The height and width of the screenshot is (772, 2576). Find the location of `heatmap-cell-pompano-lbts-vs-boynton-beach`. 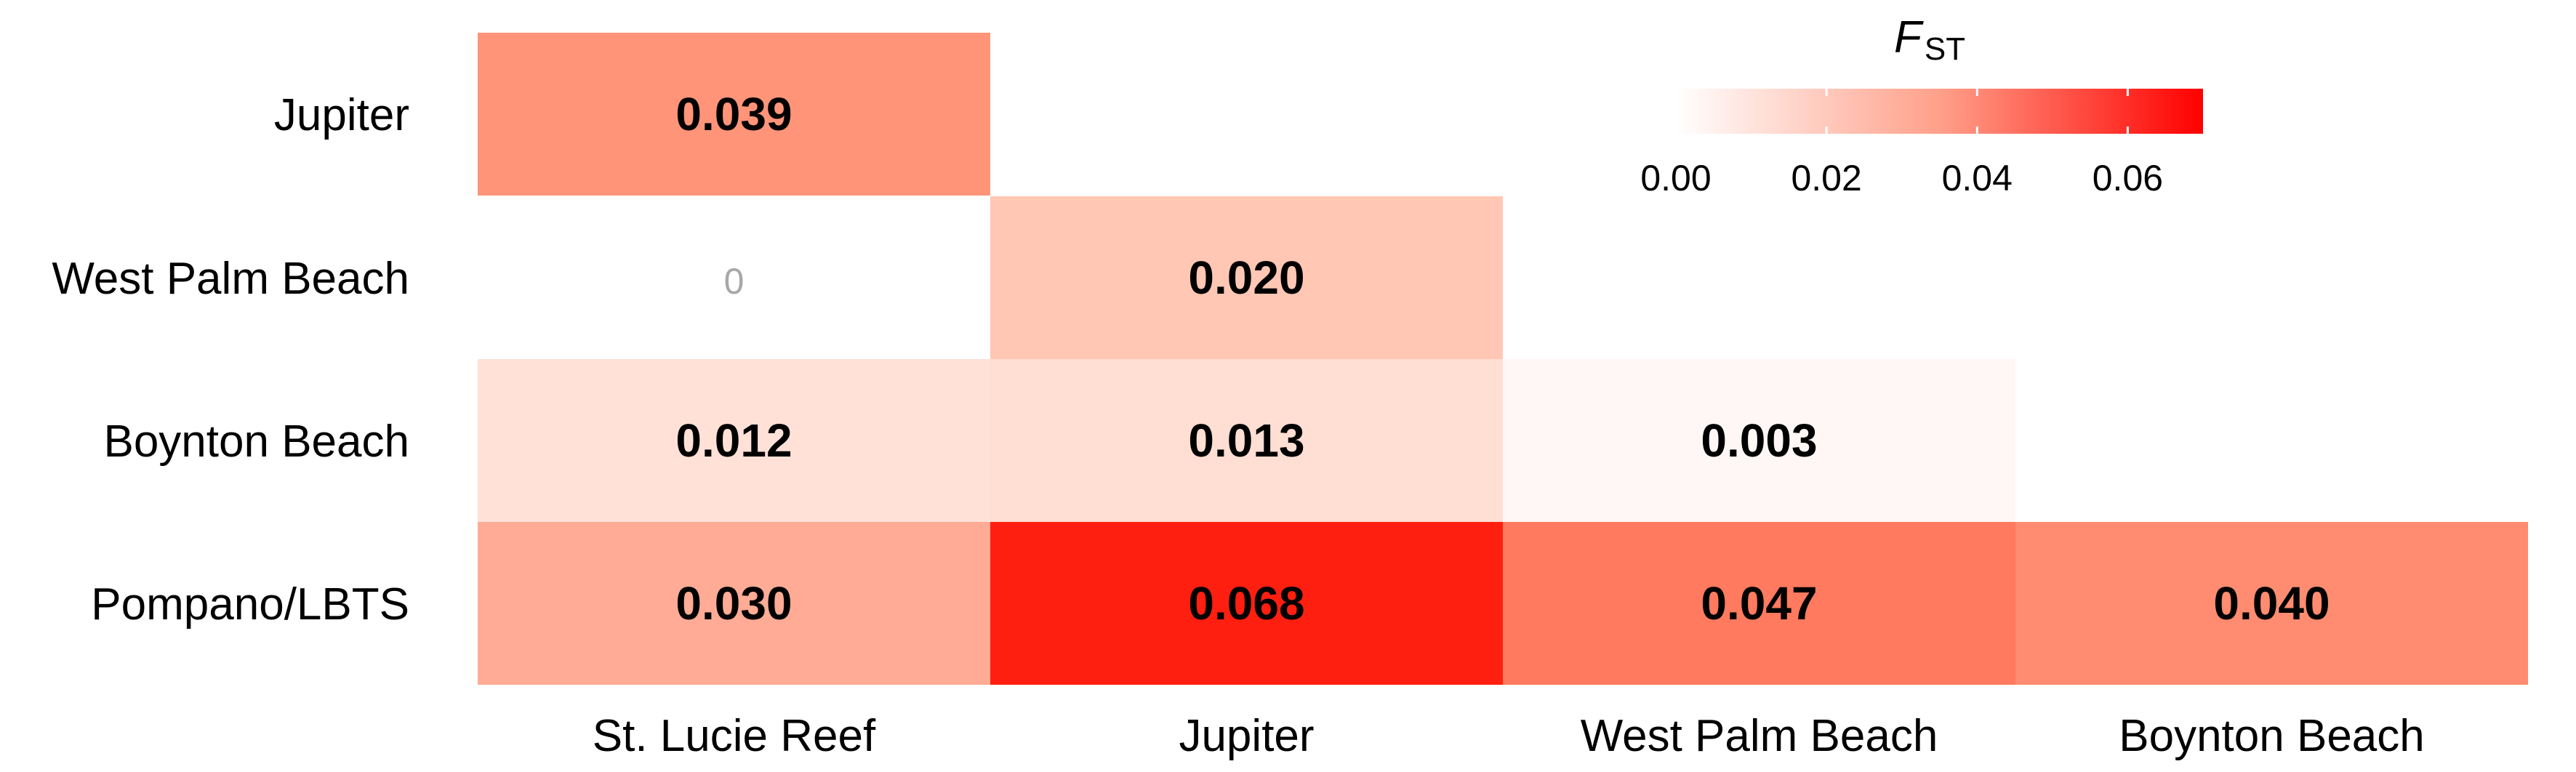

heatmap-cell-pompano-lbts-vs-boynton-beach is located at coordinates (2271, 603).